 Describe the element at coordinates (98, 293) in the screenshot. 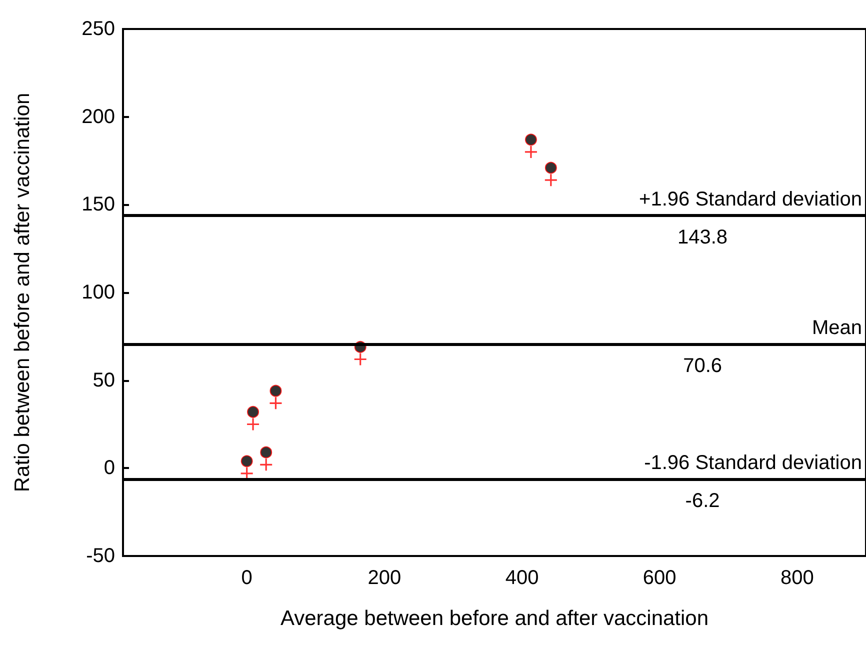

I see `y-tick-label: 100` at that location.